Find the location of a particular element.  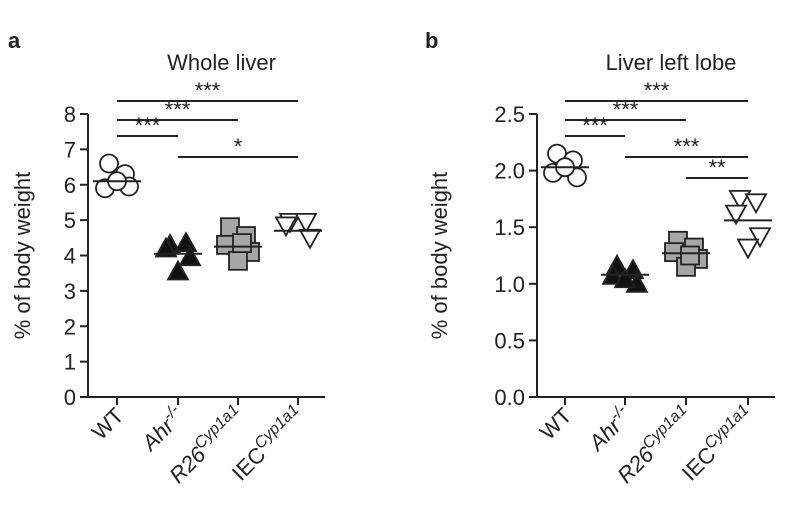

y-tick-label: 1.5 is located at coordinates (509, 227).